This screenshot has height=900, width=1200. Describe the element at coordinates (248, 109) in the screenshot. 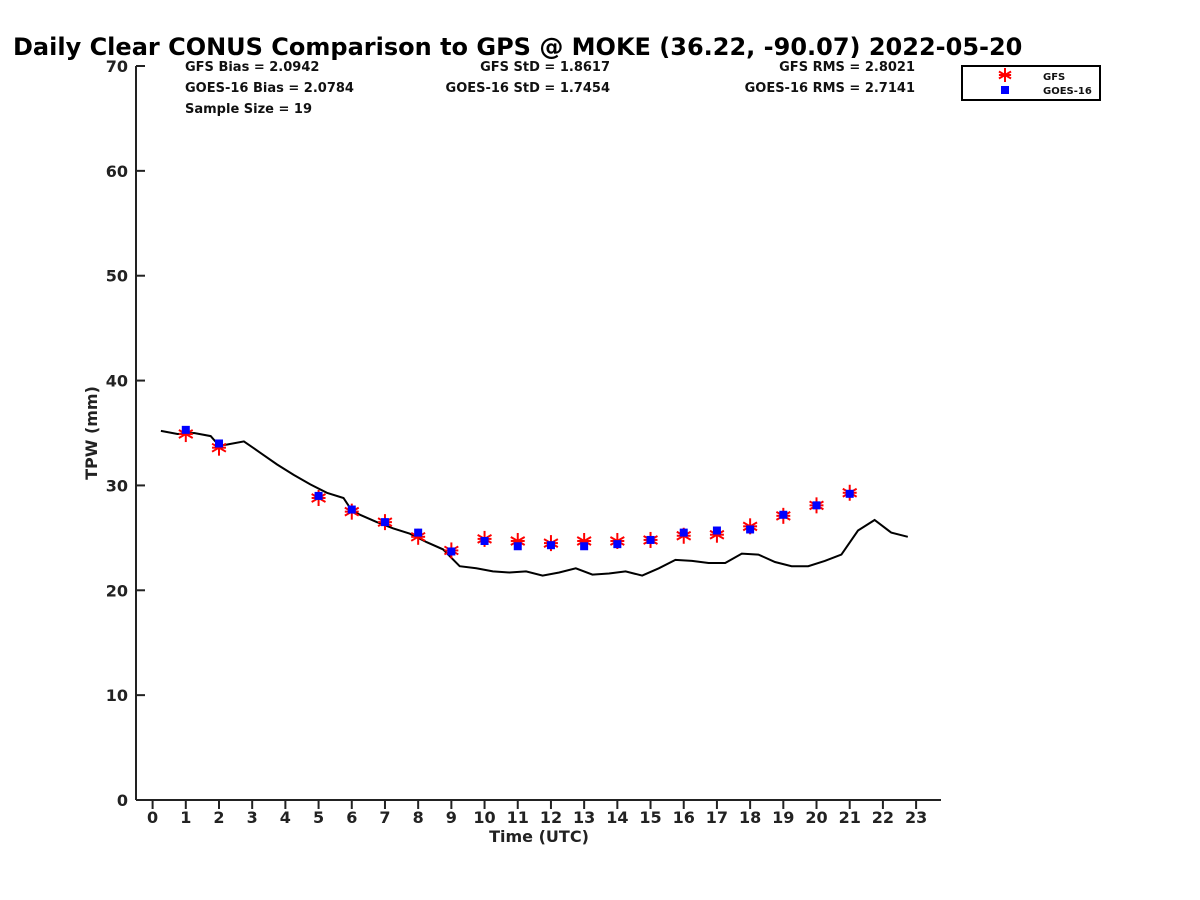

I see `sample-size-text: Sample Size = 19` at that location.